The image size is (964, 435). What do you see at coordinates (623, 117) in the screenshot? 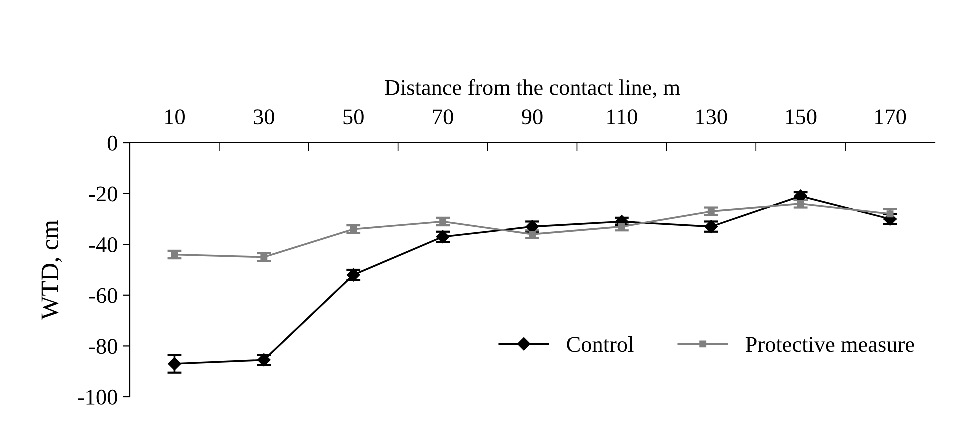
I see `x-tick-label: 110` at bounding box center [623, 117].